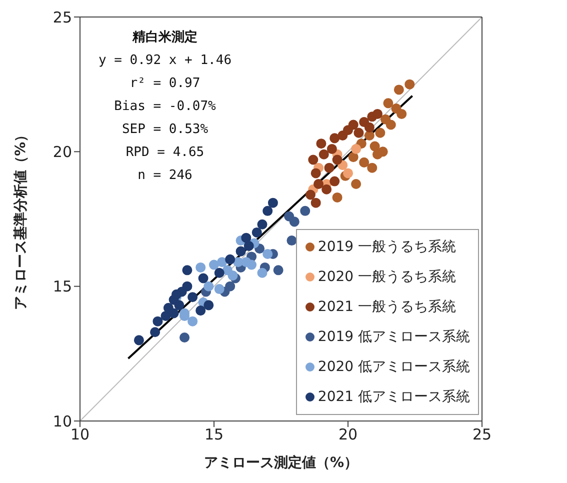  I want to click on y-tick-label: 20, so click(62, 151).